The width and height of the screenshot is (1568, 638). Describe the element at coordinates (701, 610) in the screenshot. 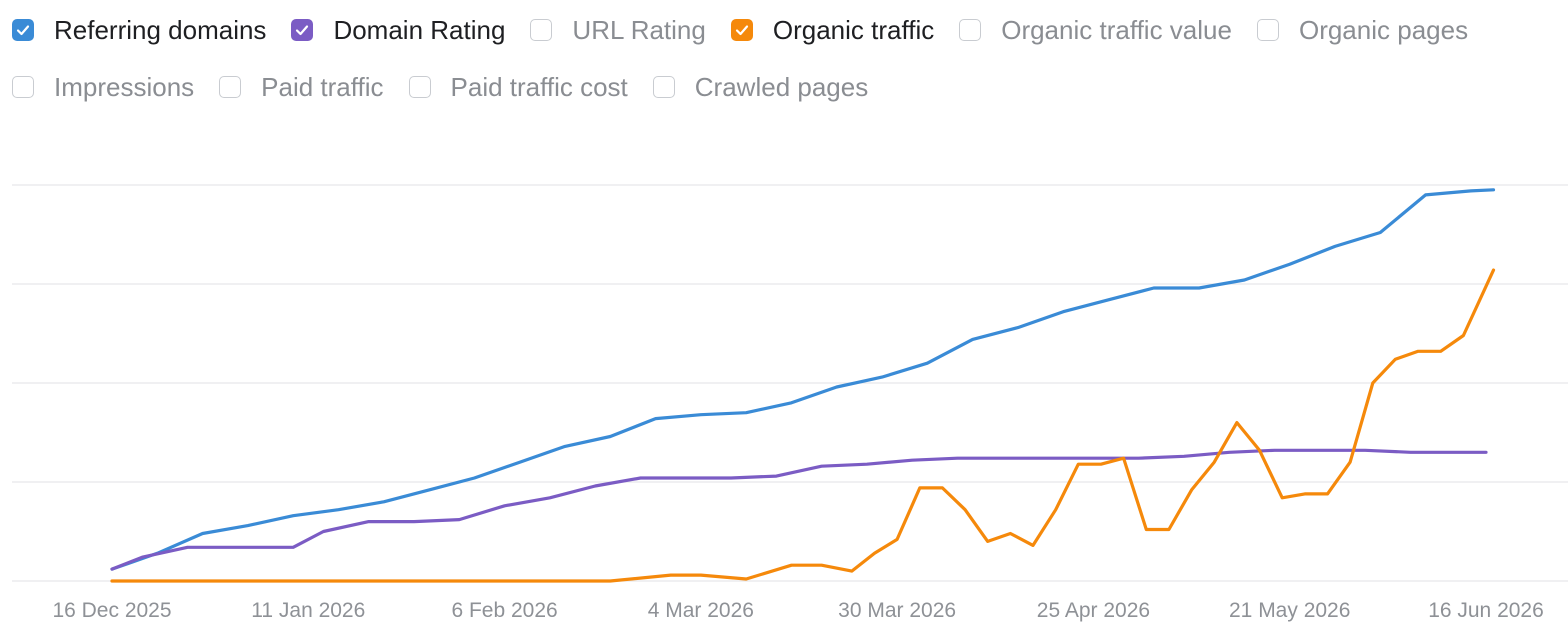

I see `x-tick-label: 4 Mar 2026` at that location.